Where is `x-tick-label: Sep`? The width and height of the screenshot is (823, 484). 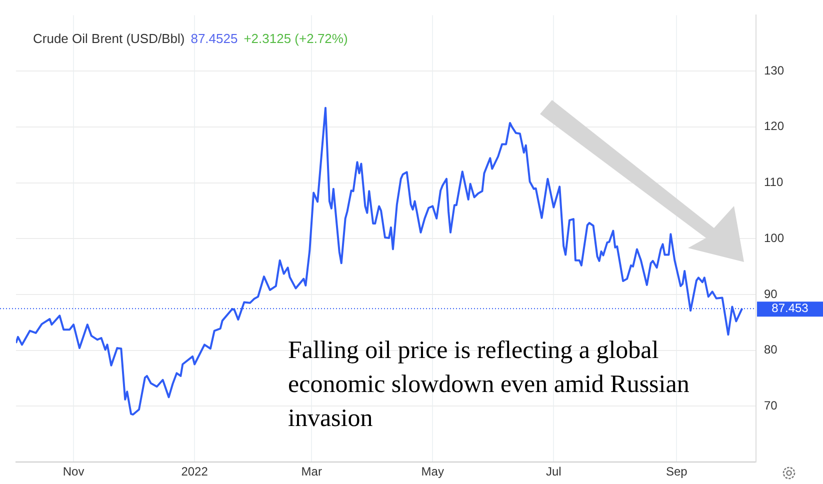
x-tick-label: Sep is located at coordinates (677, 471).